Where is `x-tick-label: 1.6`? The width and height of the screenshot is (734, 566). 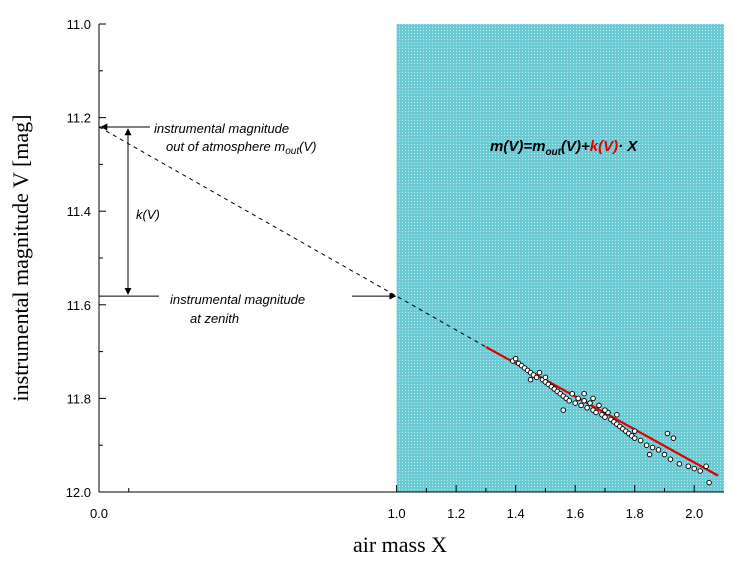
x-tick-label: 1.6 is located at coordinates (575, 513).